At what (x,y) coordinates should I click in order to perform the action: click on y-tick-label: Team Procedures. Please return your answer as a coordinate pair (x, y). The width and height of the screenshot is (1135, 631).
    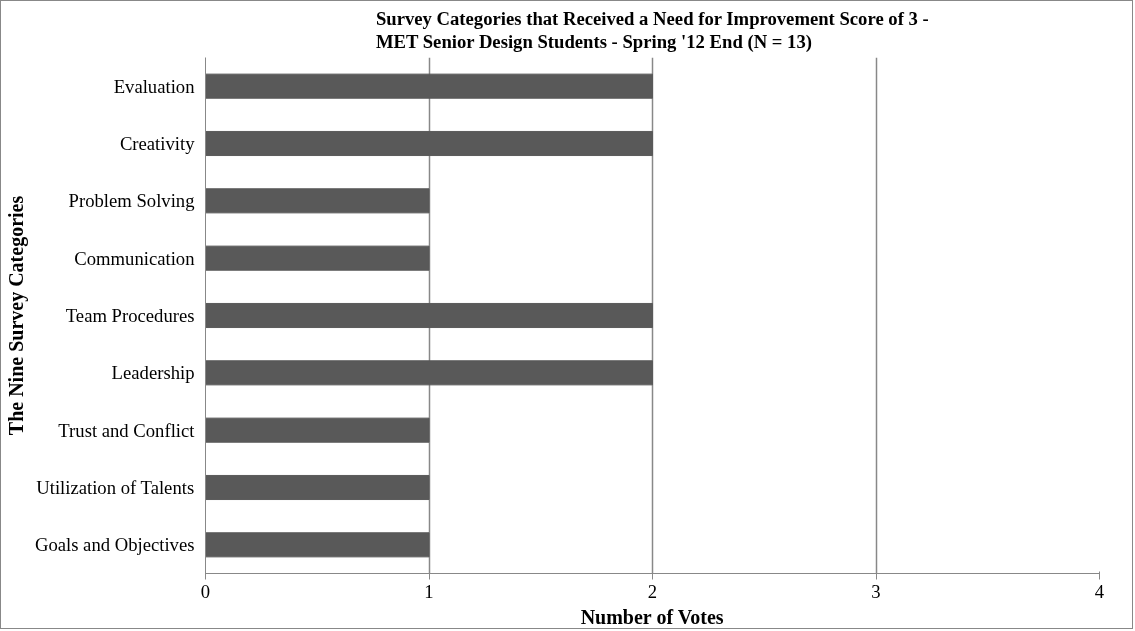
    Looking at the image, I should click on (130, 315).